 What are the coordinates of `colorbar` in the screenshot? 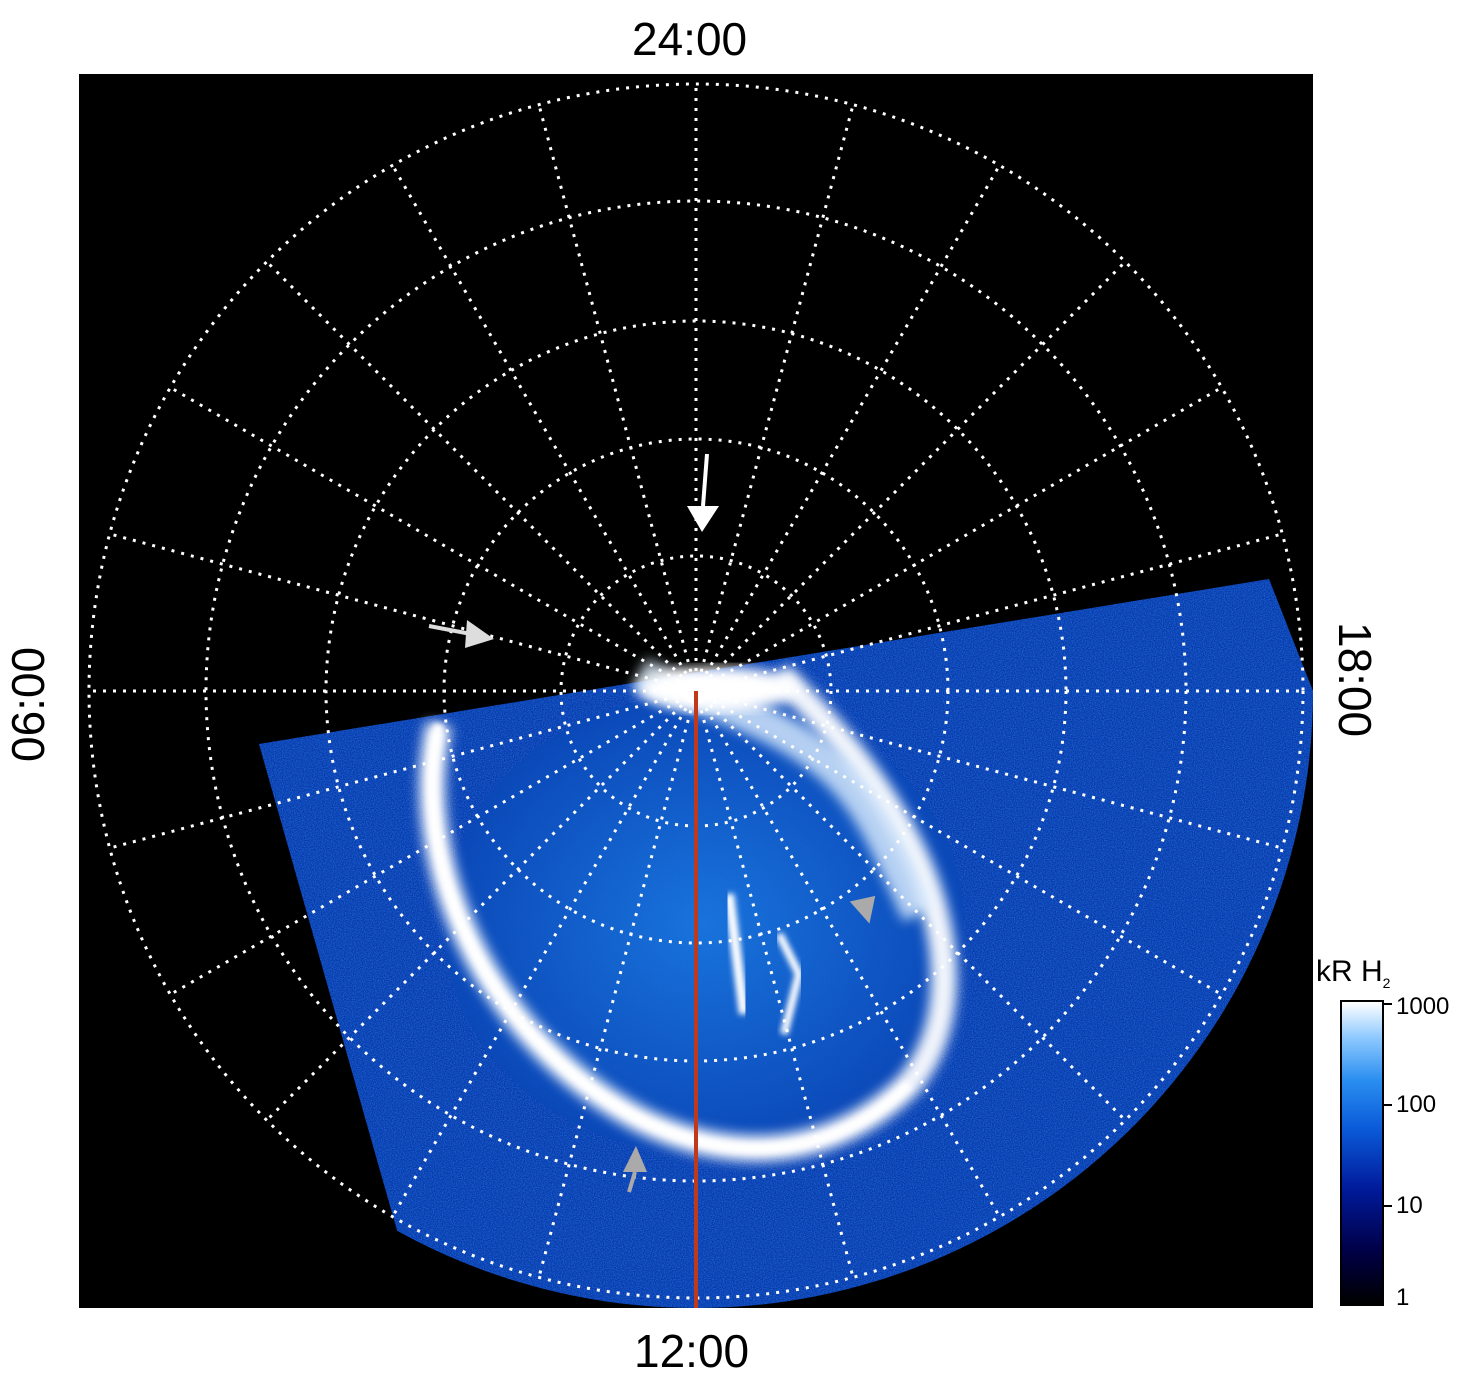 It's located at (1362, 1153).